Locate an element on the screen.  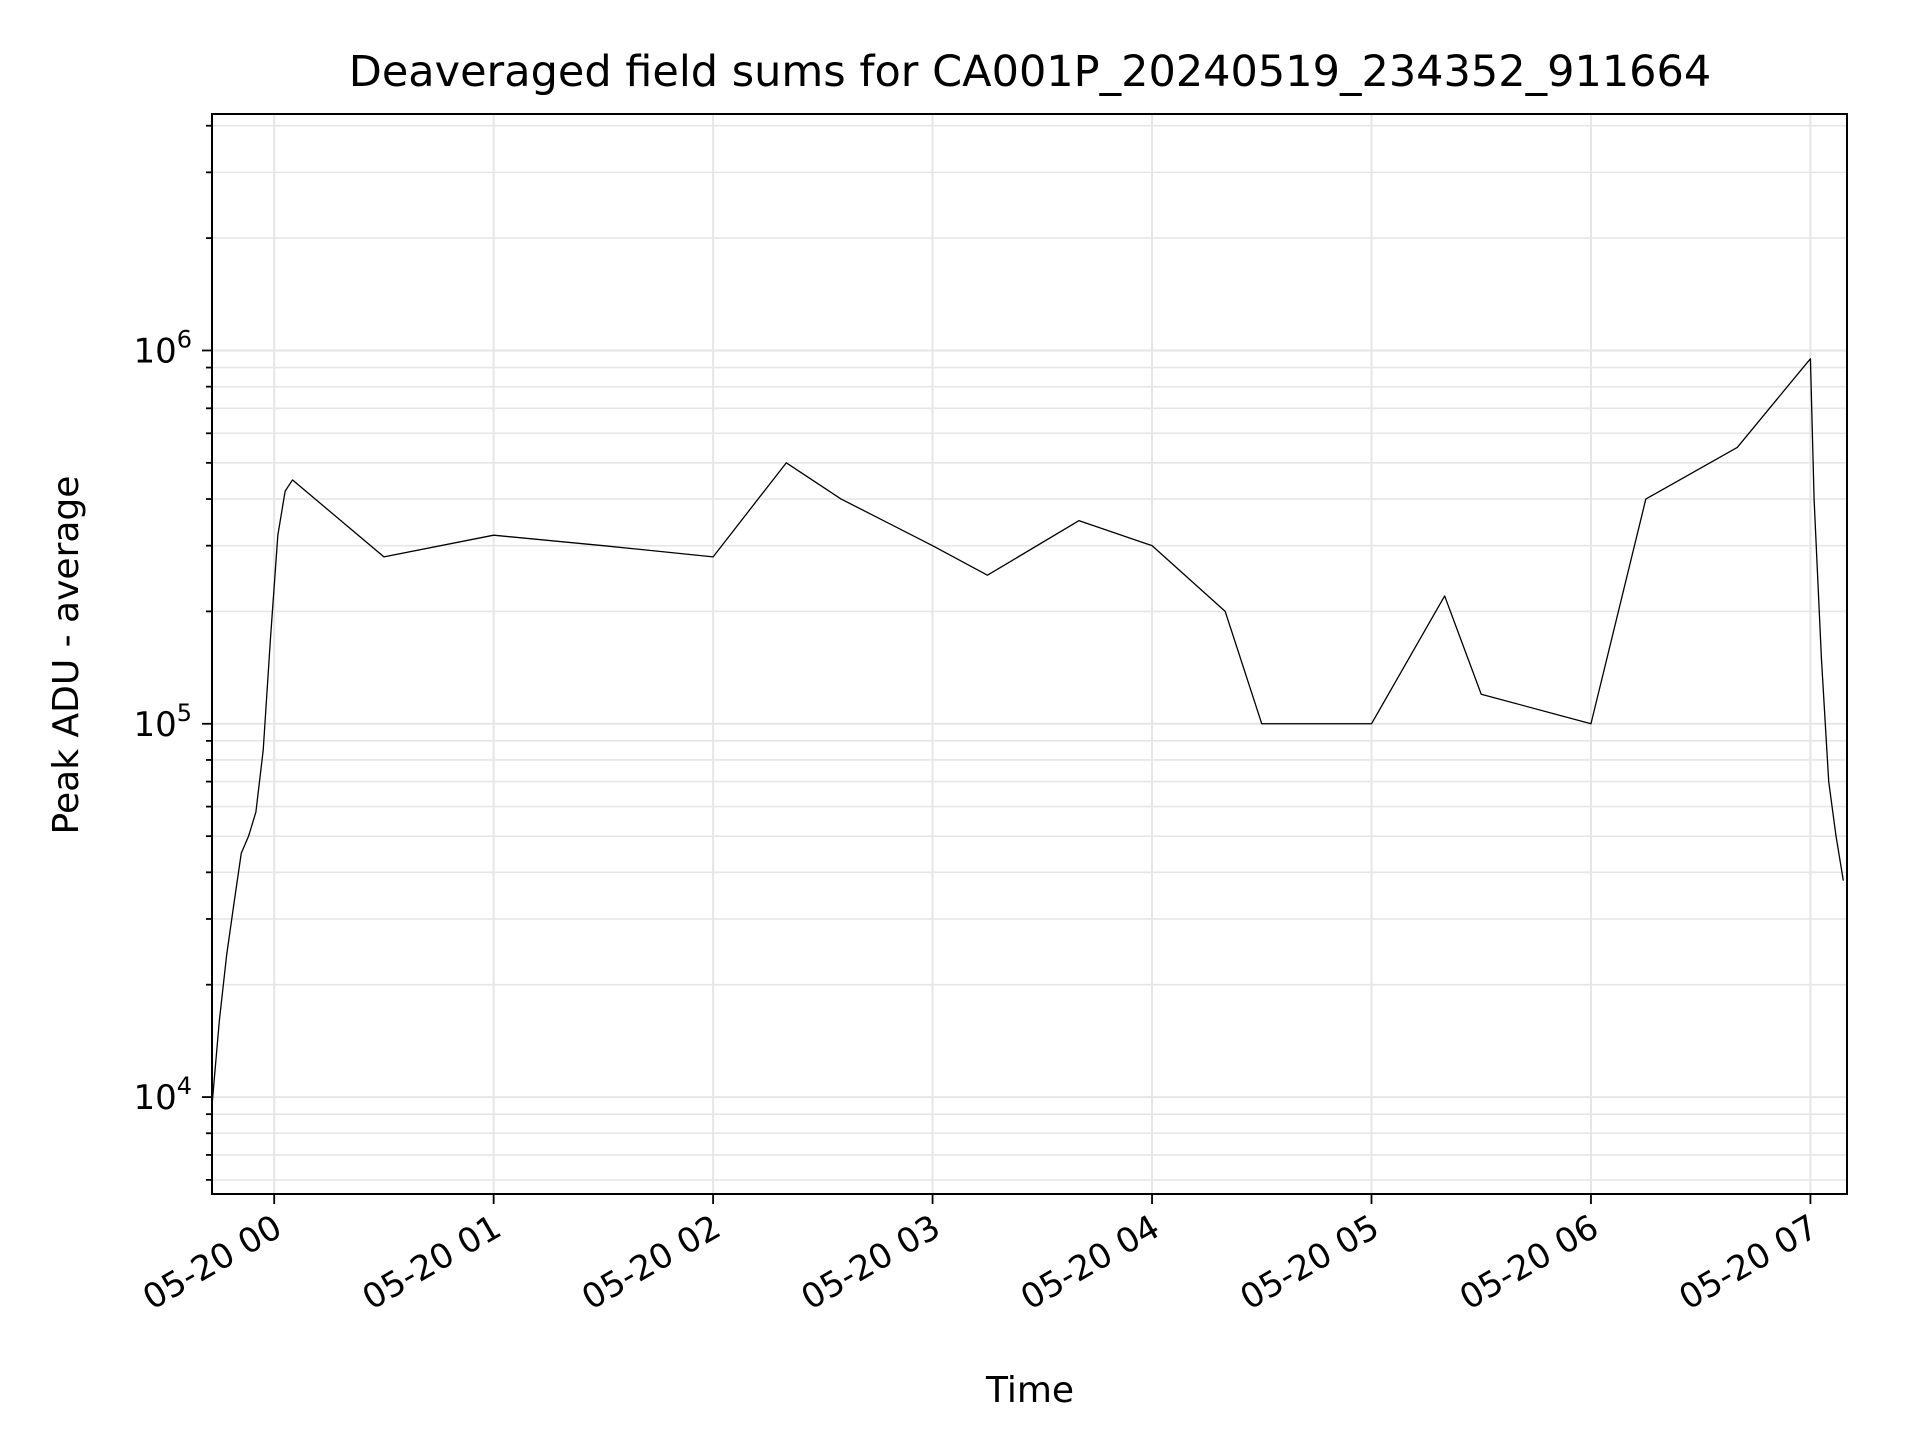
y-tick-label: 10⁶ is located at coordinates (162, 348).